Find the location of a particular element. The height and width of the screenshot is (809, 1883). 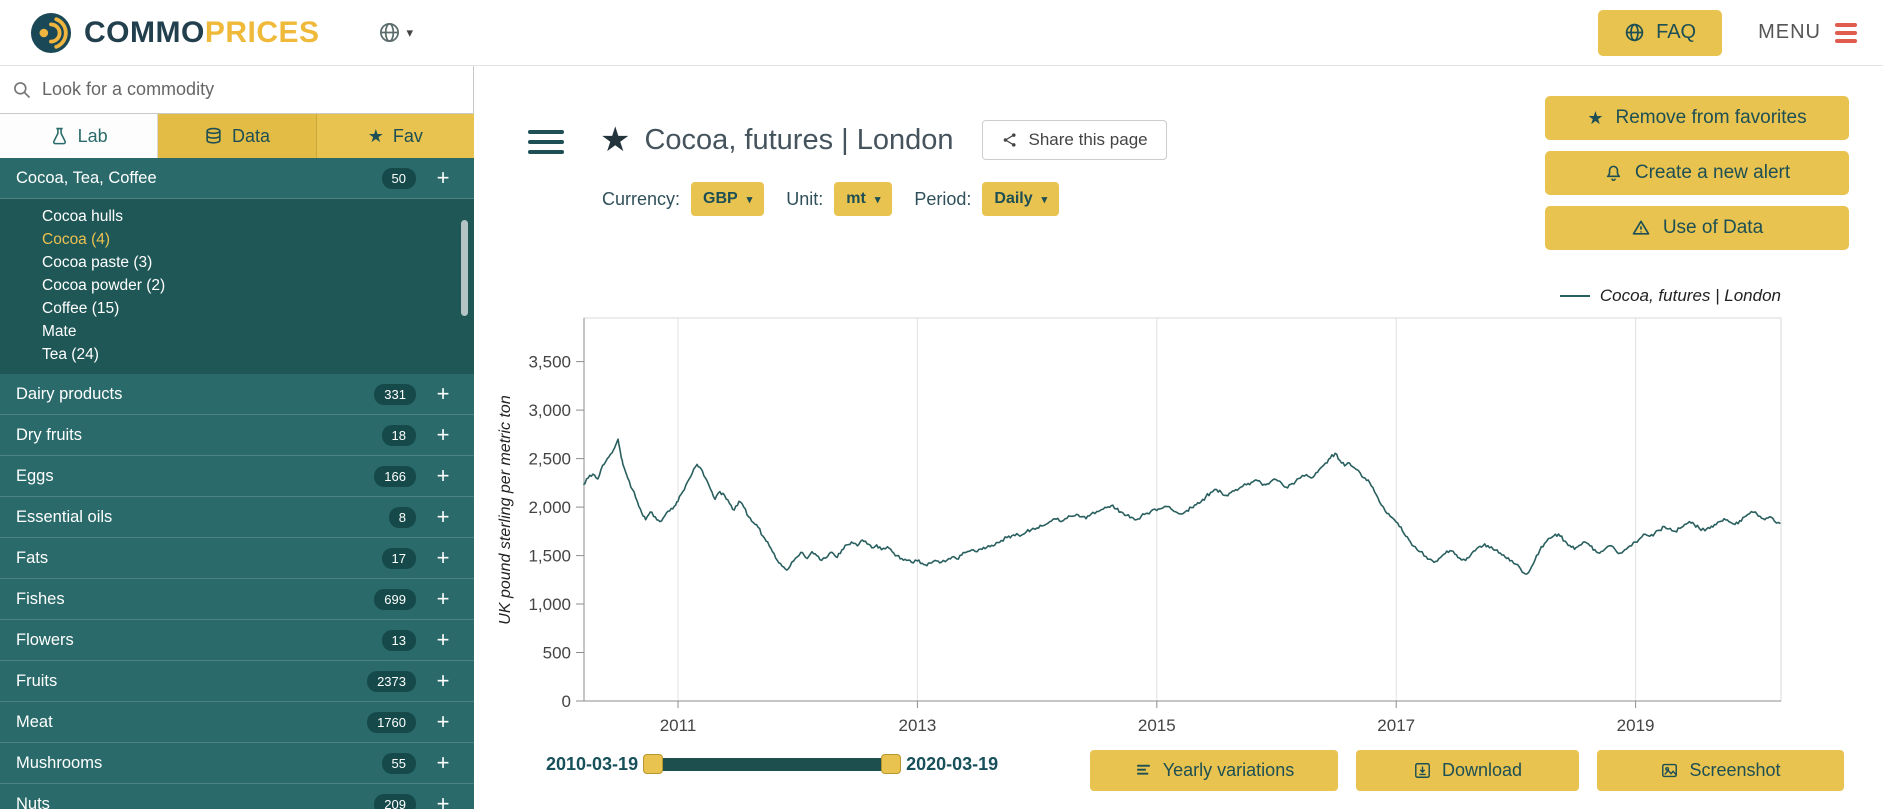

page-title: Cocoa, futures | London is located at coordinates (799, 139).